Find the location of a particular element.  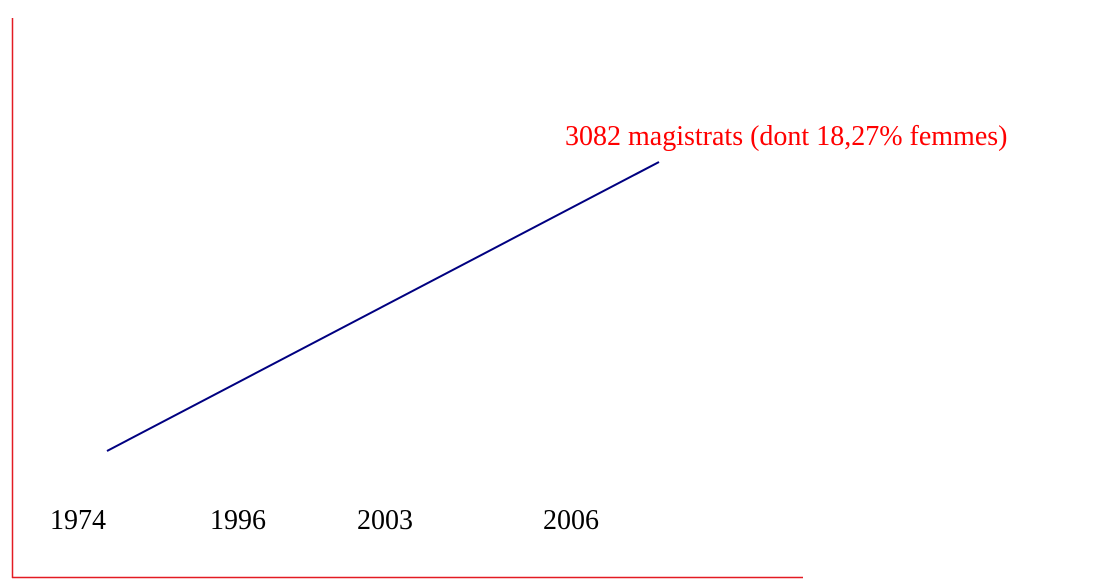

year-label: 2003 is located at coordinates (385, 520).